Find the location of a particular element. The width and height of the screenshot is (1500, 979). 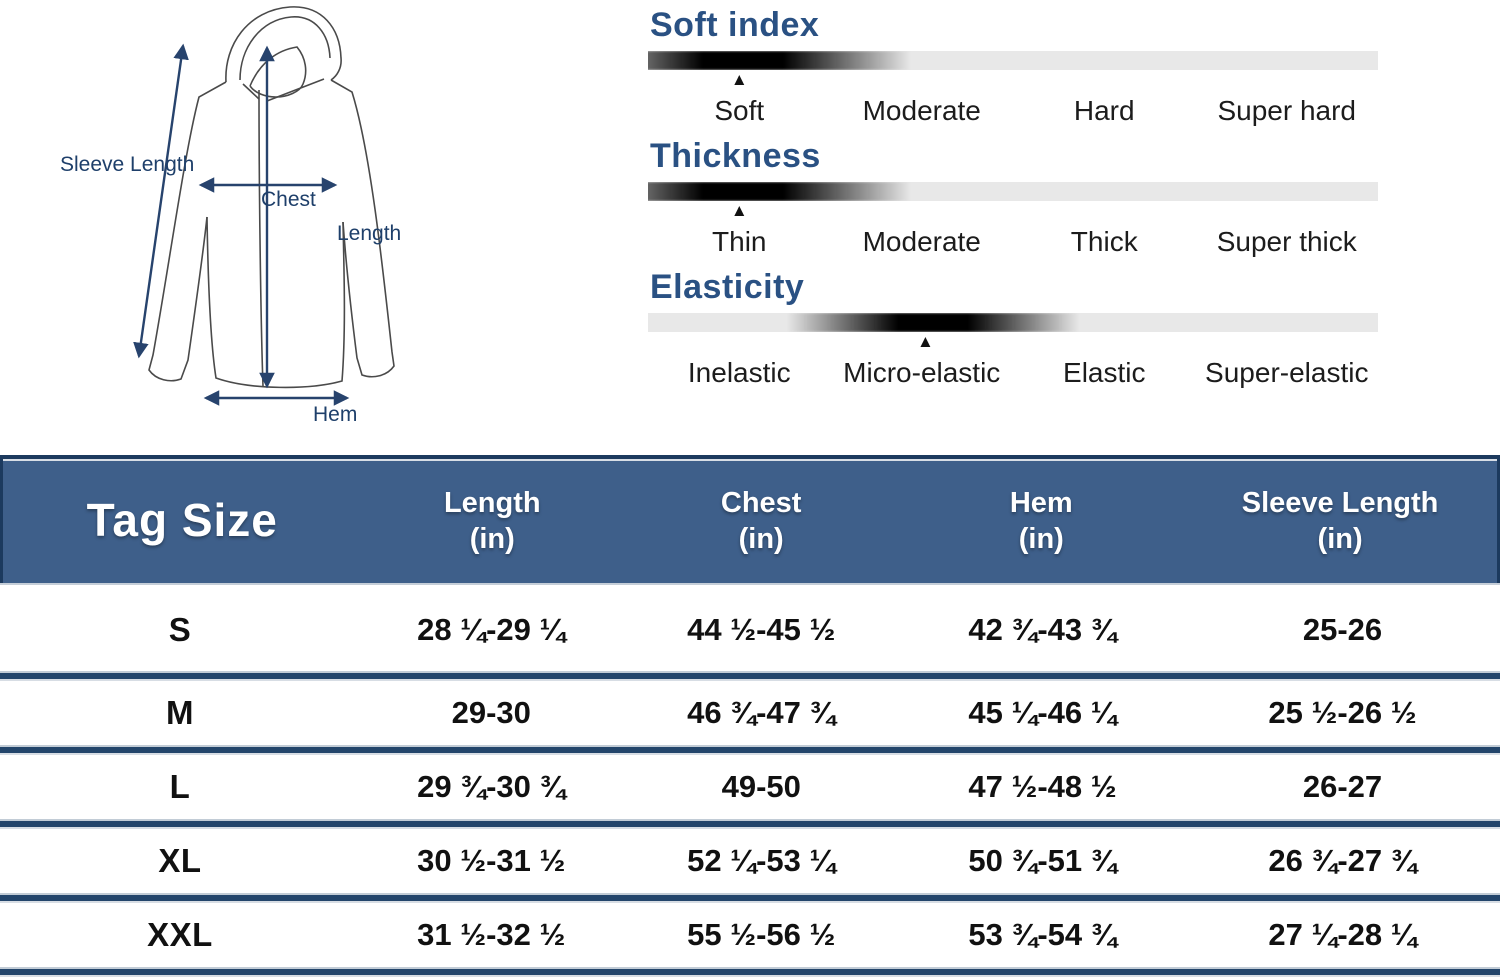

cell-length: 29-30 is located at coordinates (491, 712).